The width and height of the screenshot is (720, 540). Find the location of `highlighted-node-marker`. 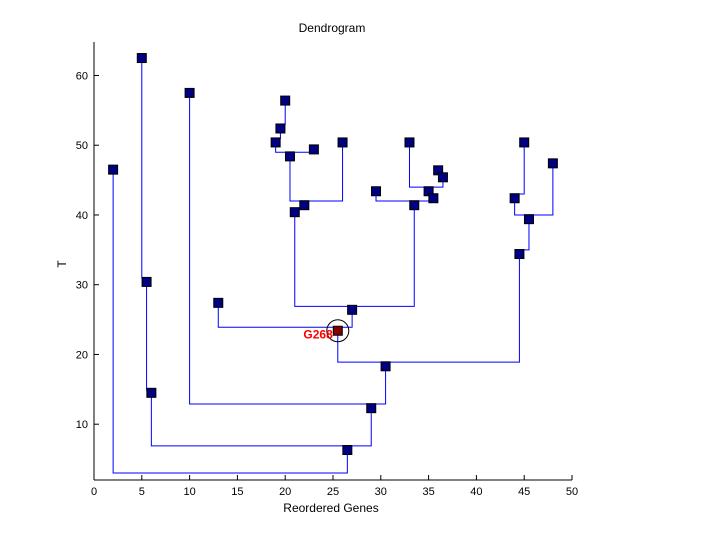

highlighted-node-marker is located at coordinates (337, 330).